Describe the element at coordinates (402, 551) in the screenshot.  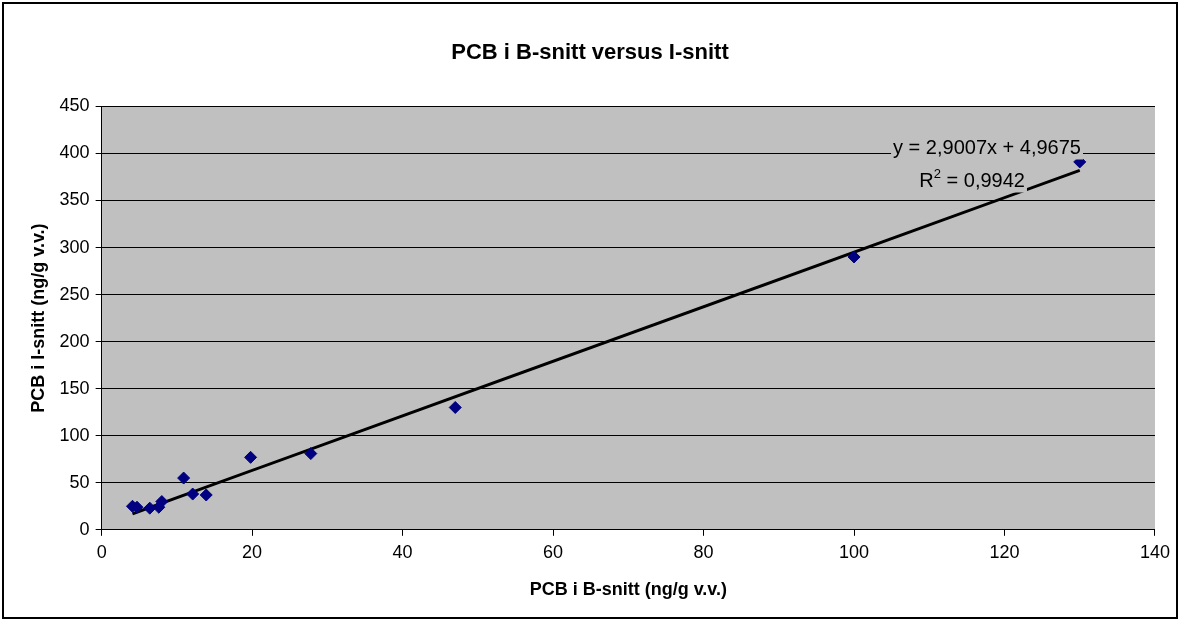
I see `x-tick-label: 40` at that location.